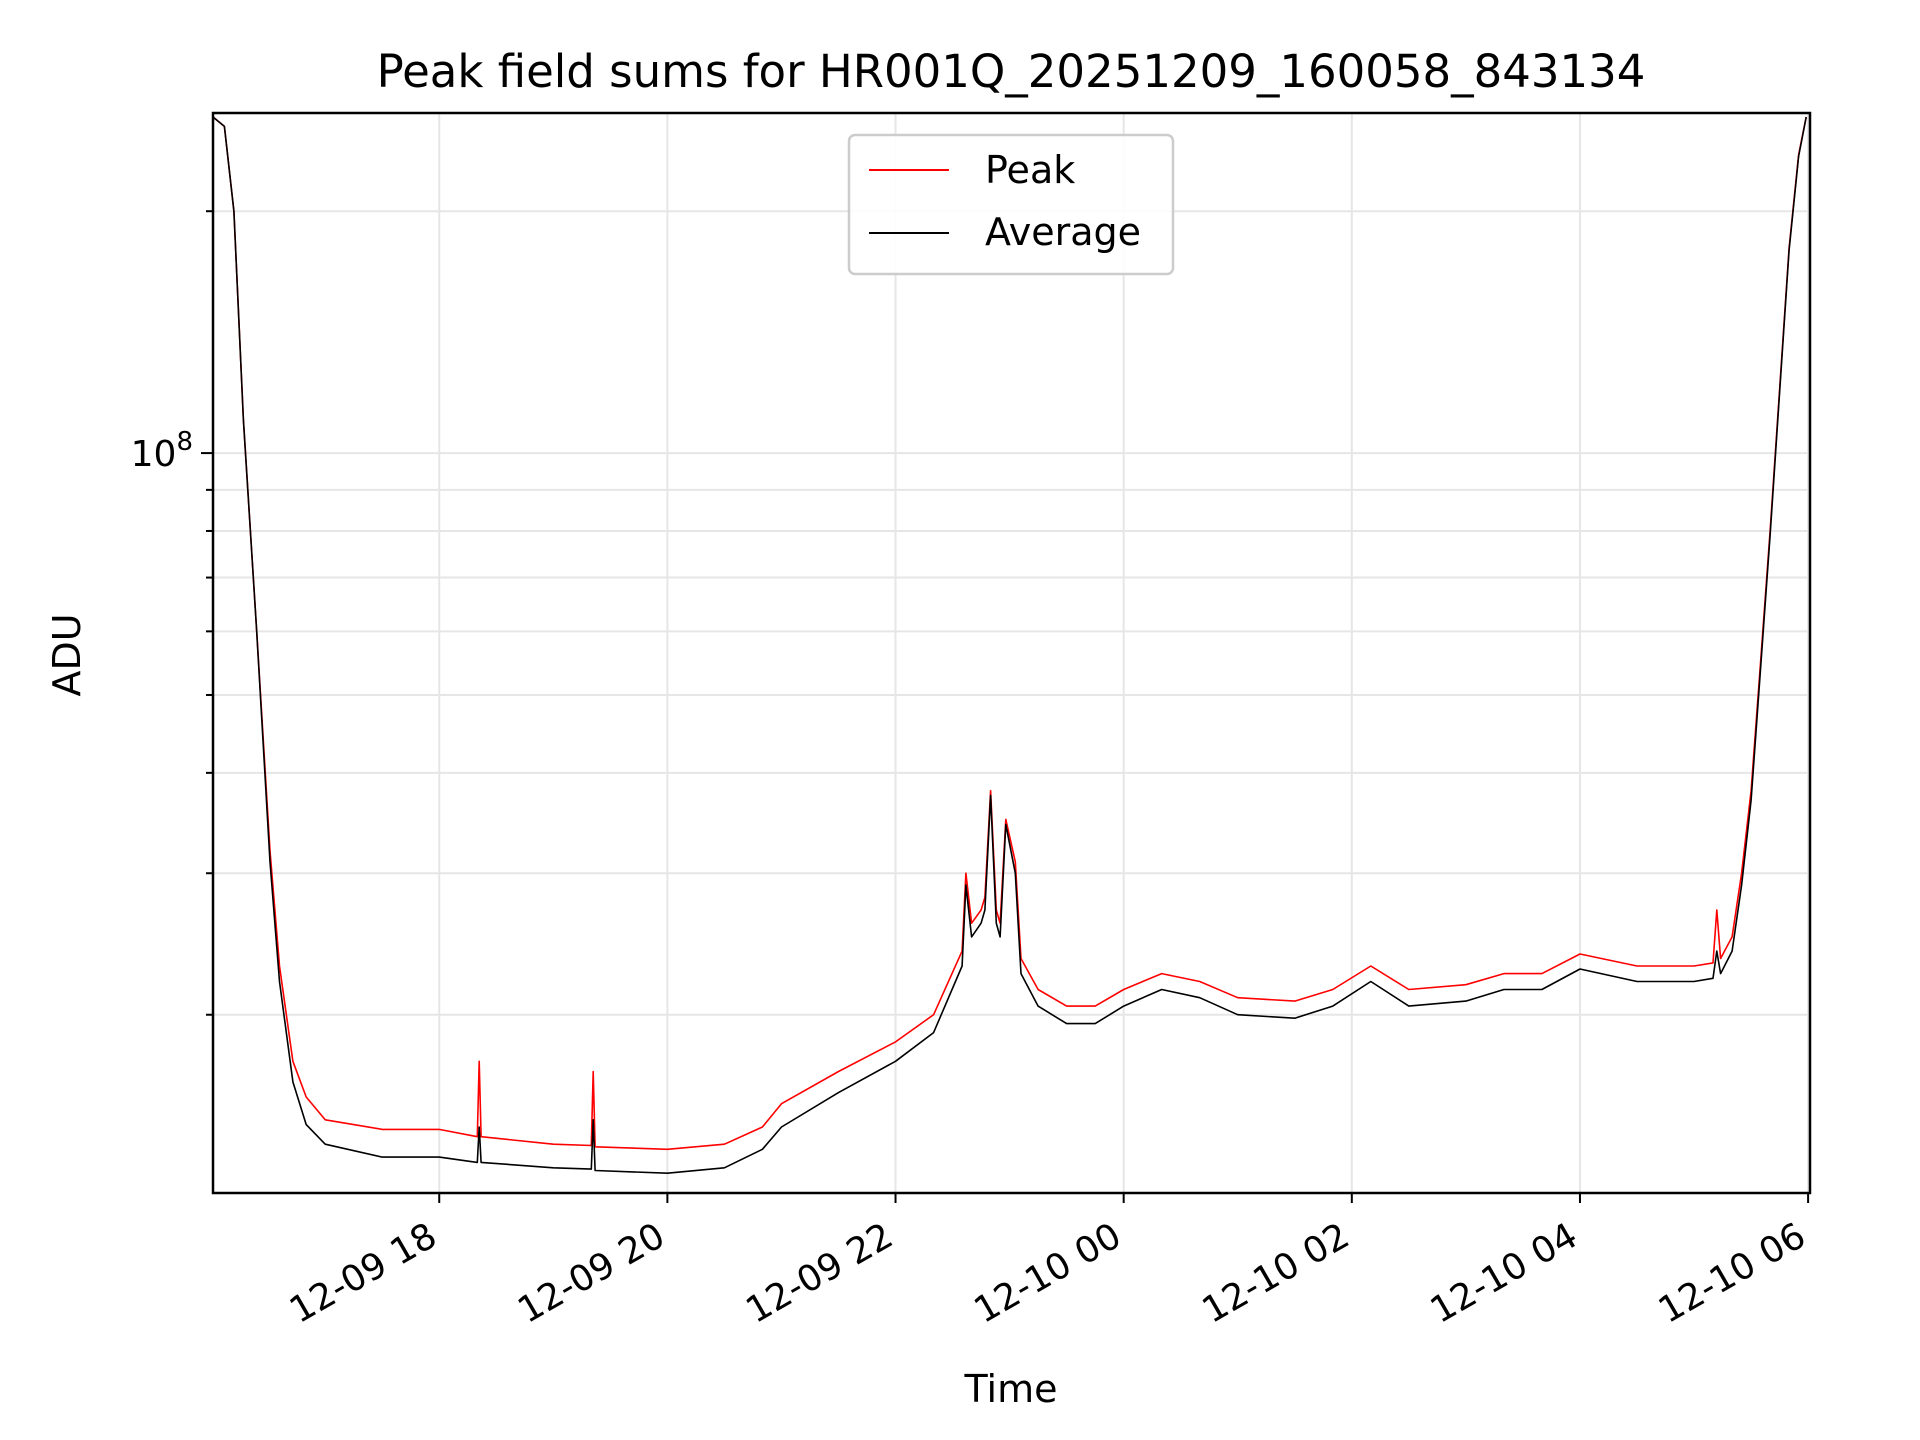 This screenshot has width=1920, height=1440. Describe the element at coordinates (1063, 232) in the screenshot. I see `legend-label-average: Average` at that location.